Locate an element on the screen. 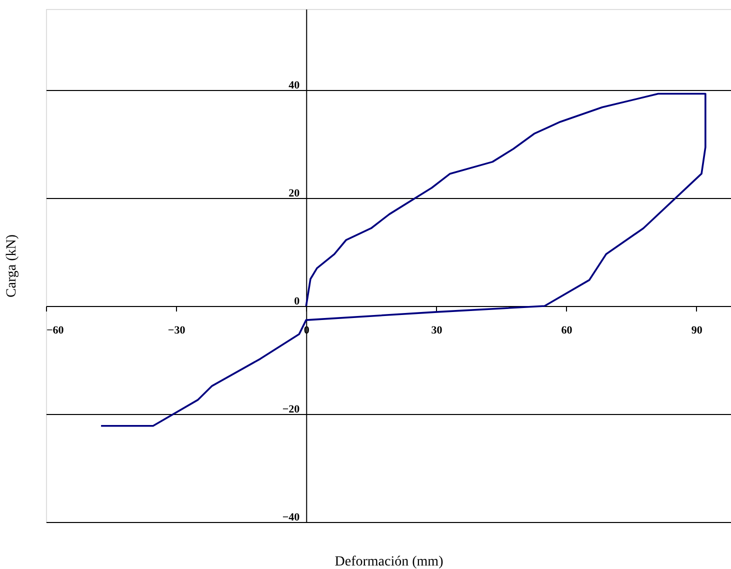 The width and height of the screenshot is (731, 569). y-tick-label: −20 is located at coordinates (291, 410).